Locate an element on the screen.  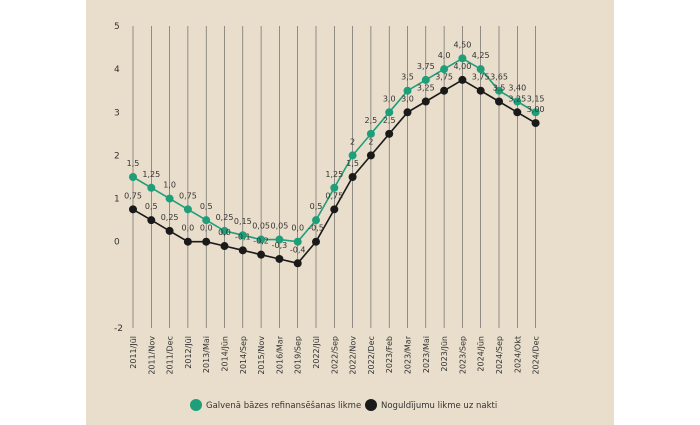
data-label: 4,0 is located at coordinates (444, 55).